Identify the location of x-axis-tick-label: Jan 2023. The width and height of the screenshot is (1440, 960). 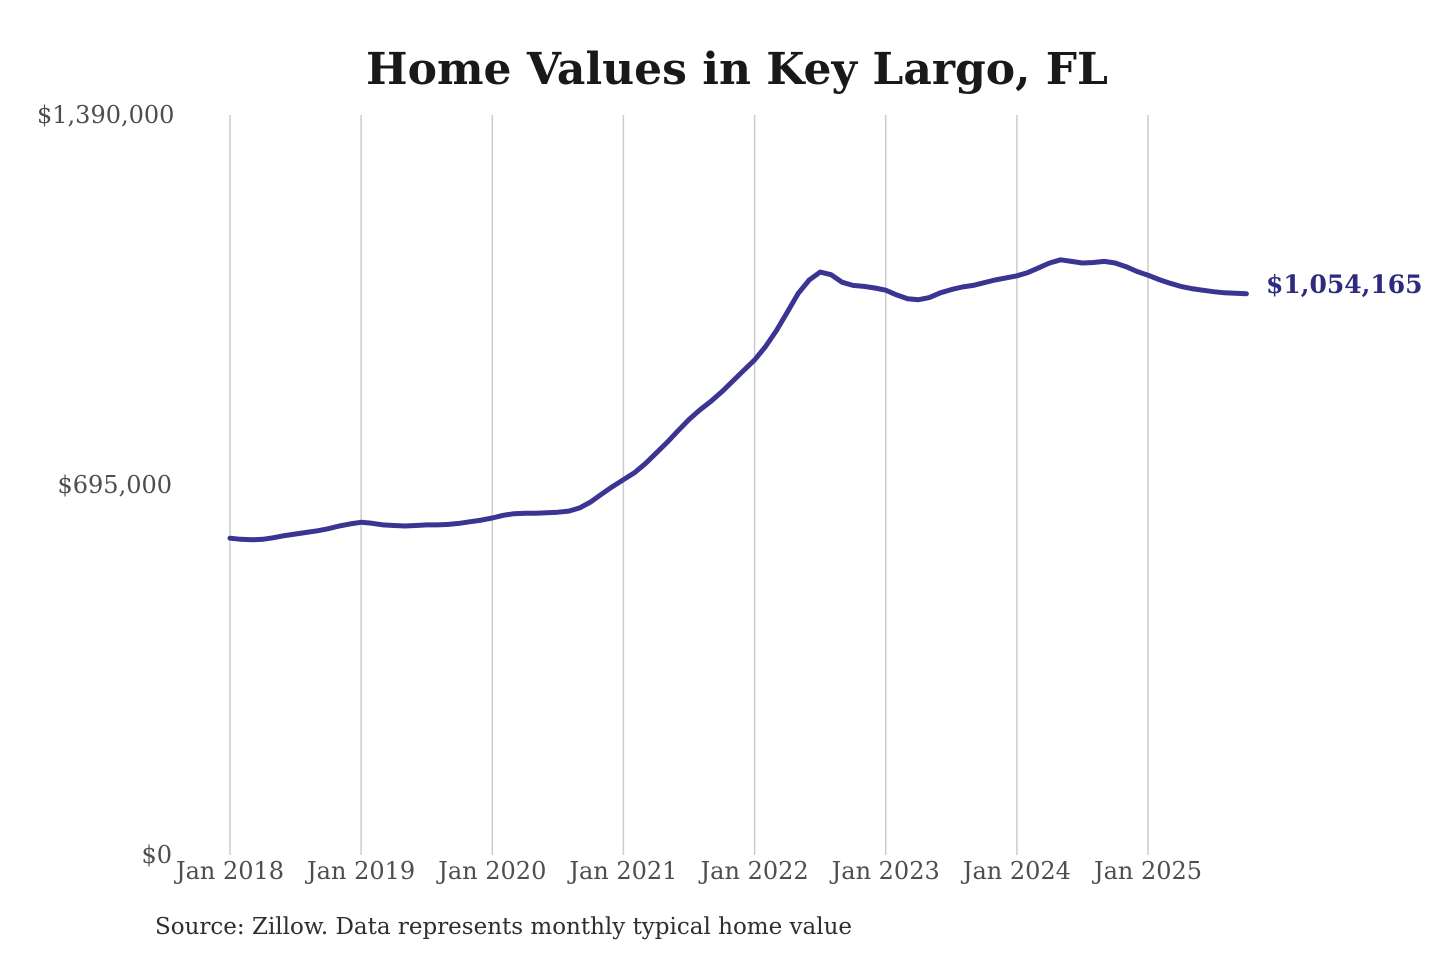
(885, 871).